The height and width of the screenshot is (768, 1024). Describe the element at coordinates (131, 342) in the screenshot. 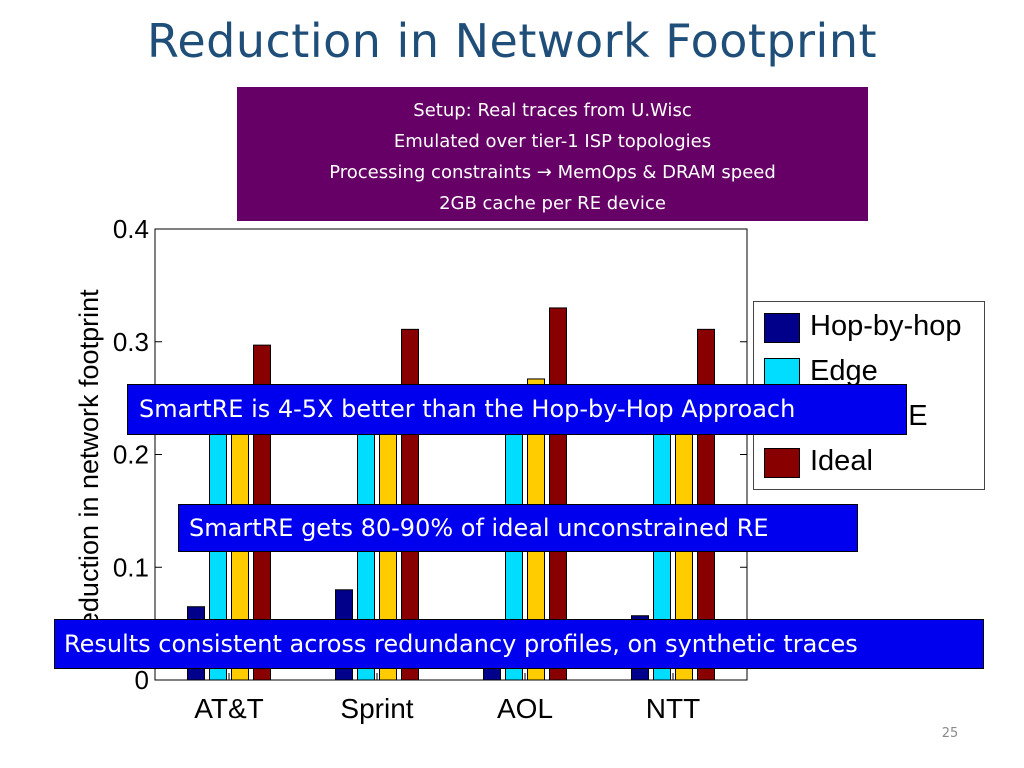

I see `y-tick-label: 0.3` at that location.